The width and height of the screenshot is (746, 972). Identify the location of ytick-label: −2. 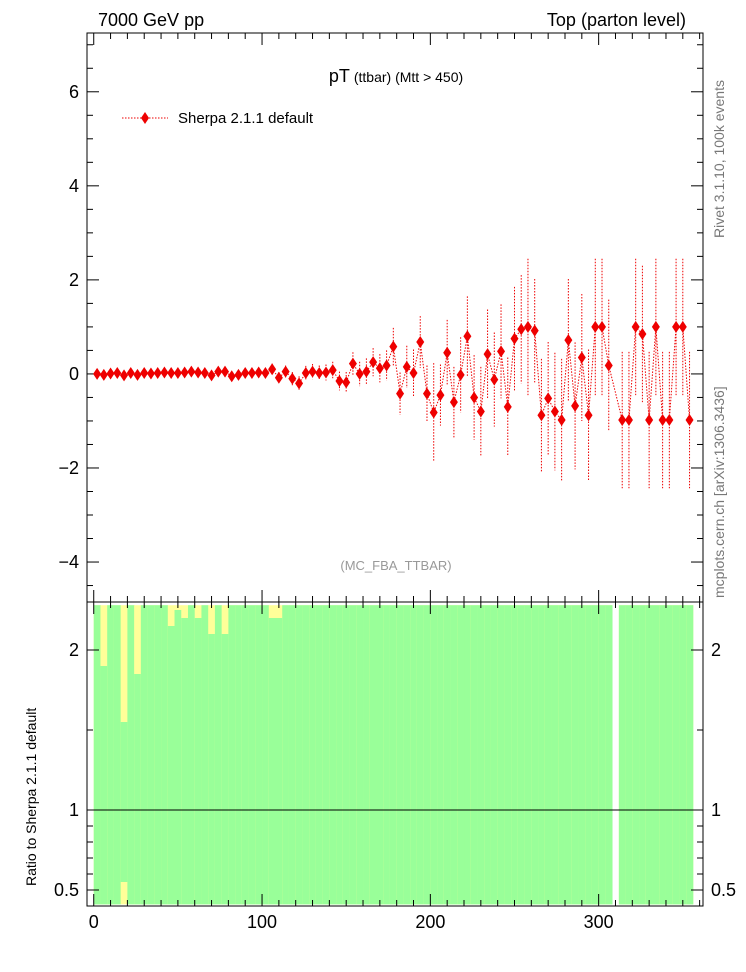
(68, 468).